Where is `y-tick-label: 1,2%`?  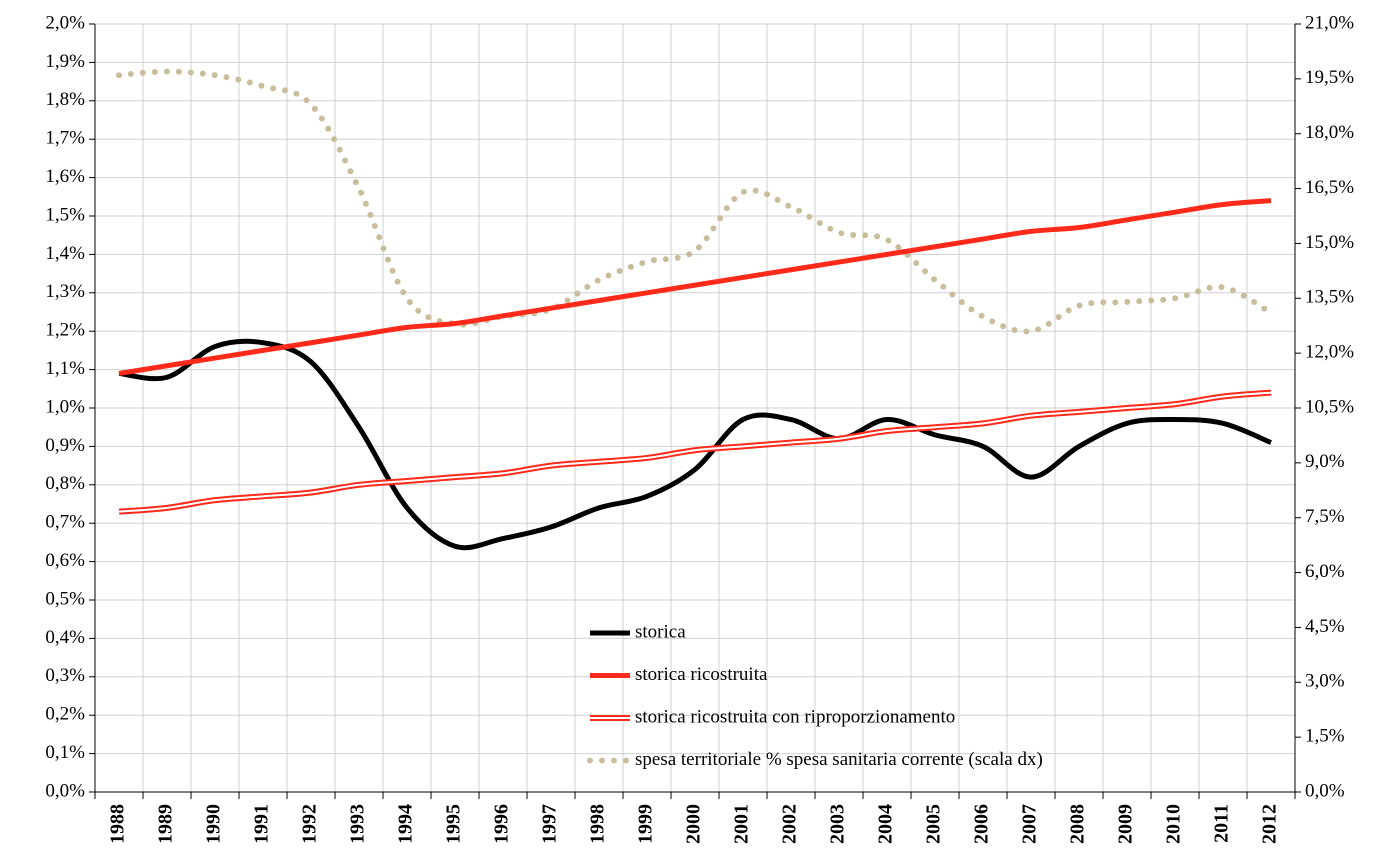
y-tick-label: 1,2% is located at coordinates (65, 330).